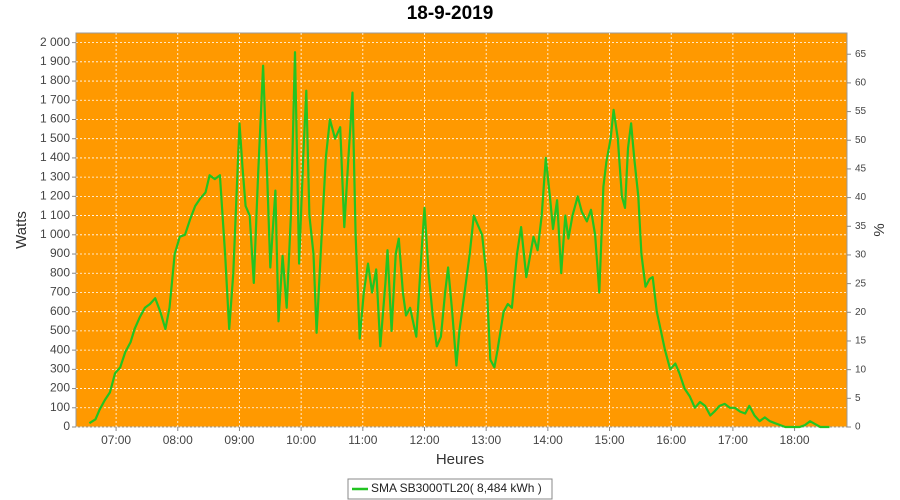 Image resolution: width=900 pixels, height=500 pixels. What do you see at coordinates (861, 83) in the screenshot?
I see `y2-tick-label: 60` at bounding box center [861, 83].